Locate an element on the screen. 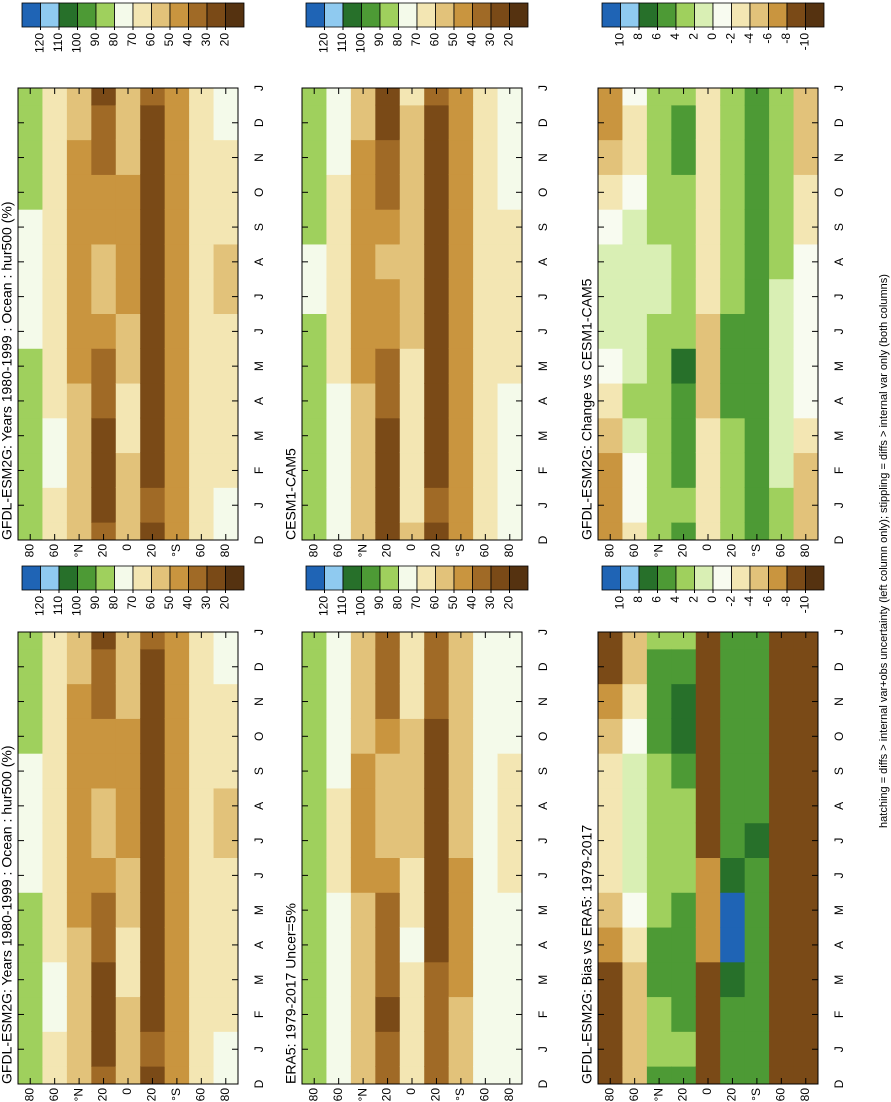 Image resolution: width=891 pixels, height=1102 pixels. colorbar-label: 70 is located at coordinates (416, 40).